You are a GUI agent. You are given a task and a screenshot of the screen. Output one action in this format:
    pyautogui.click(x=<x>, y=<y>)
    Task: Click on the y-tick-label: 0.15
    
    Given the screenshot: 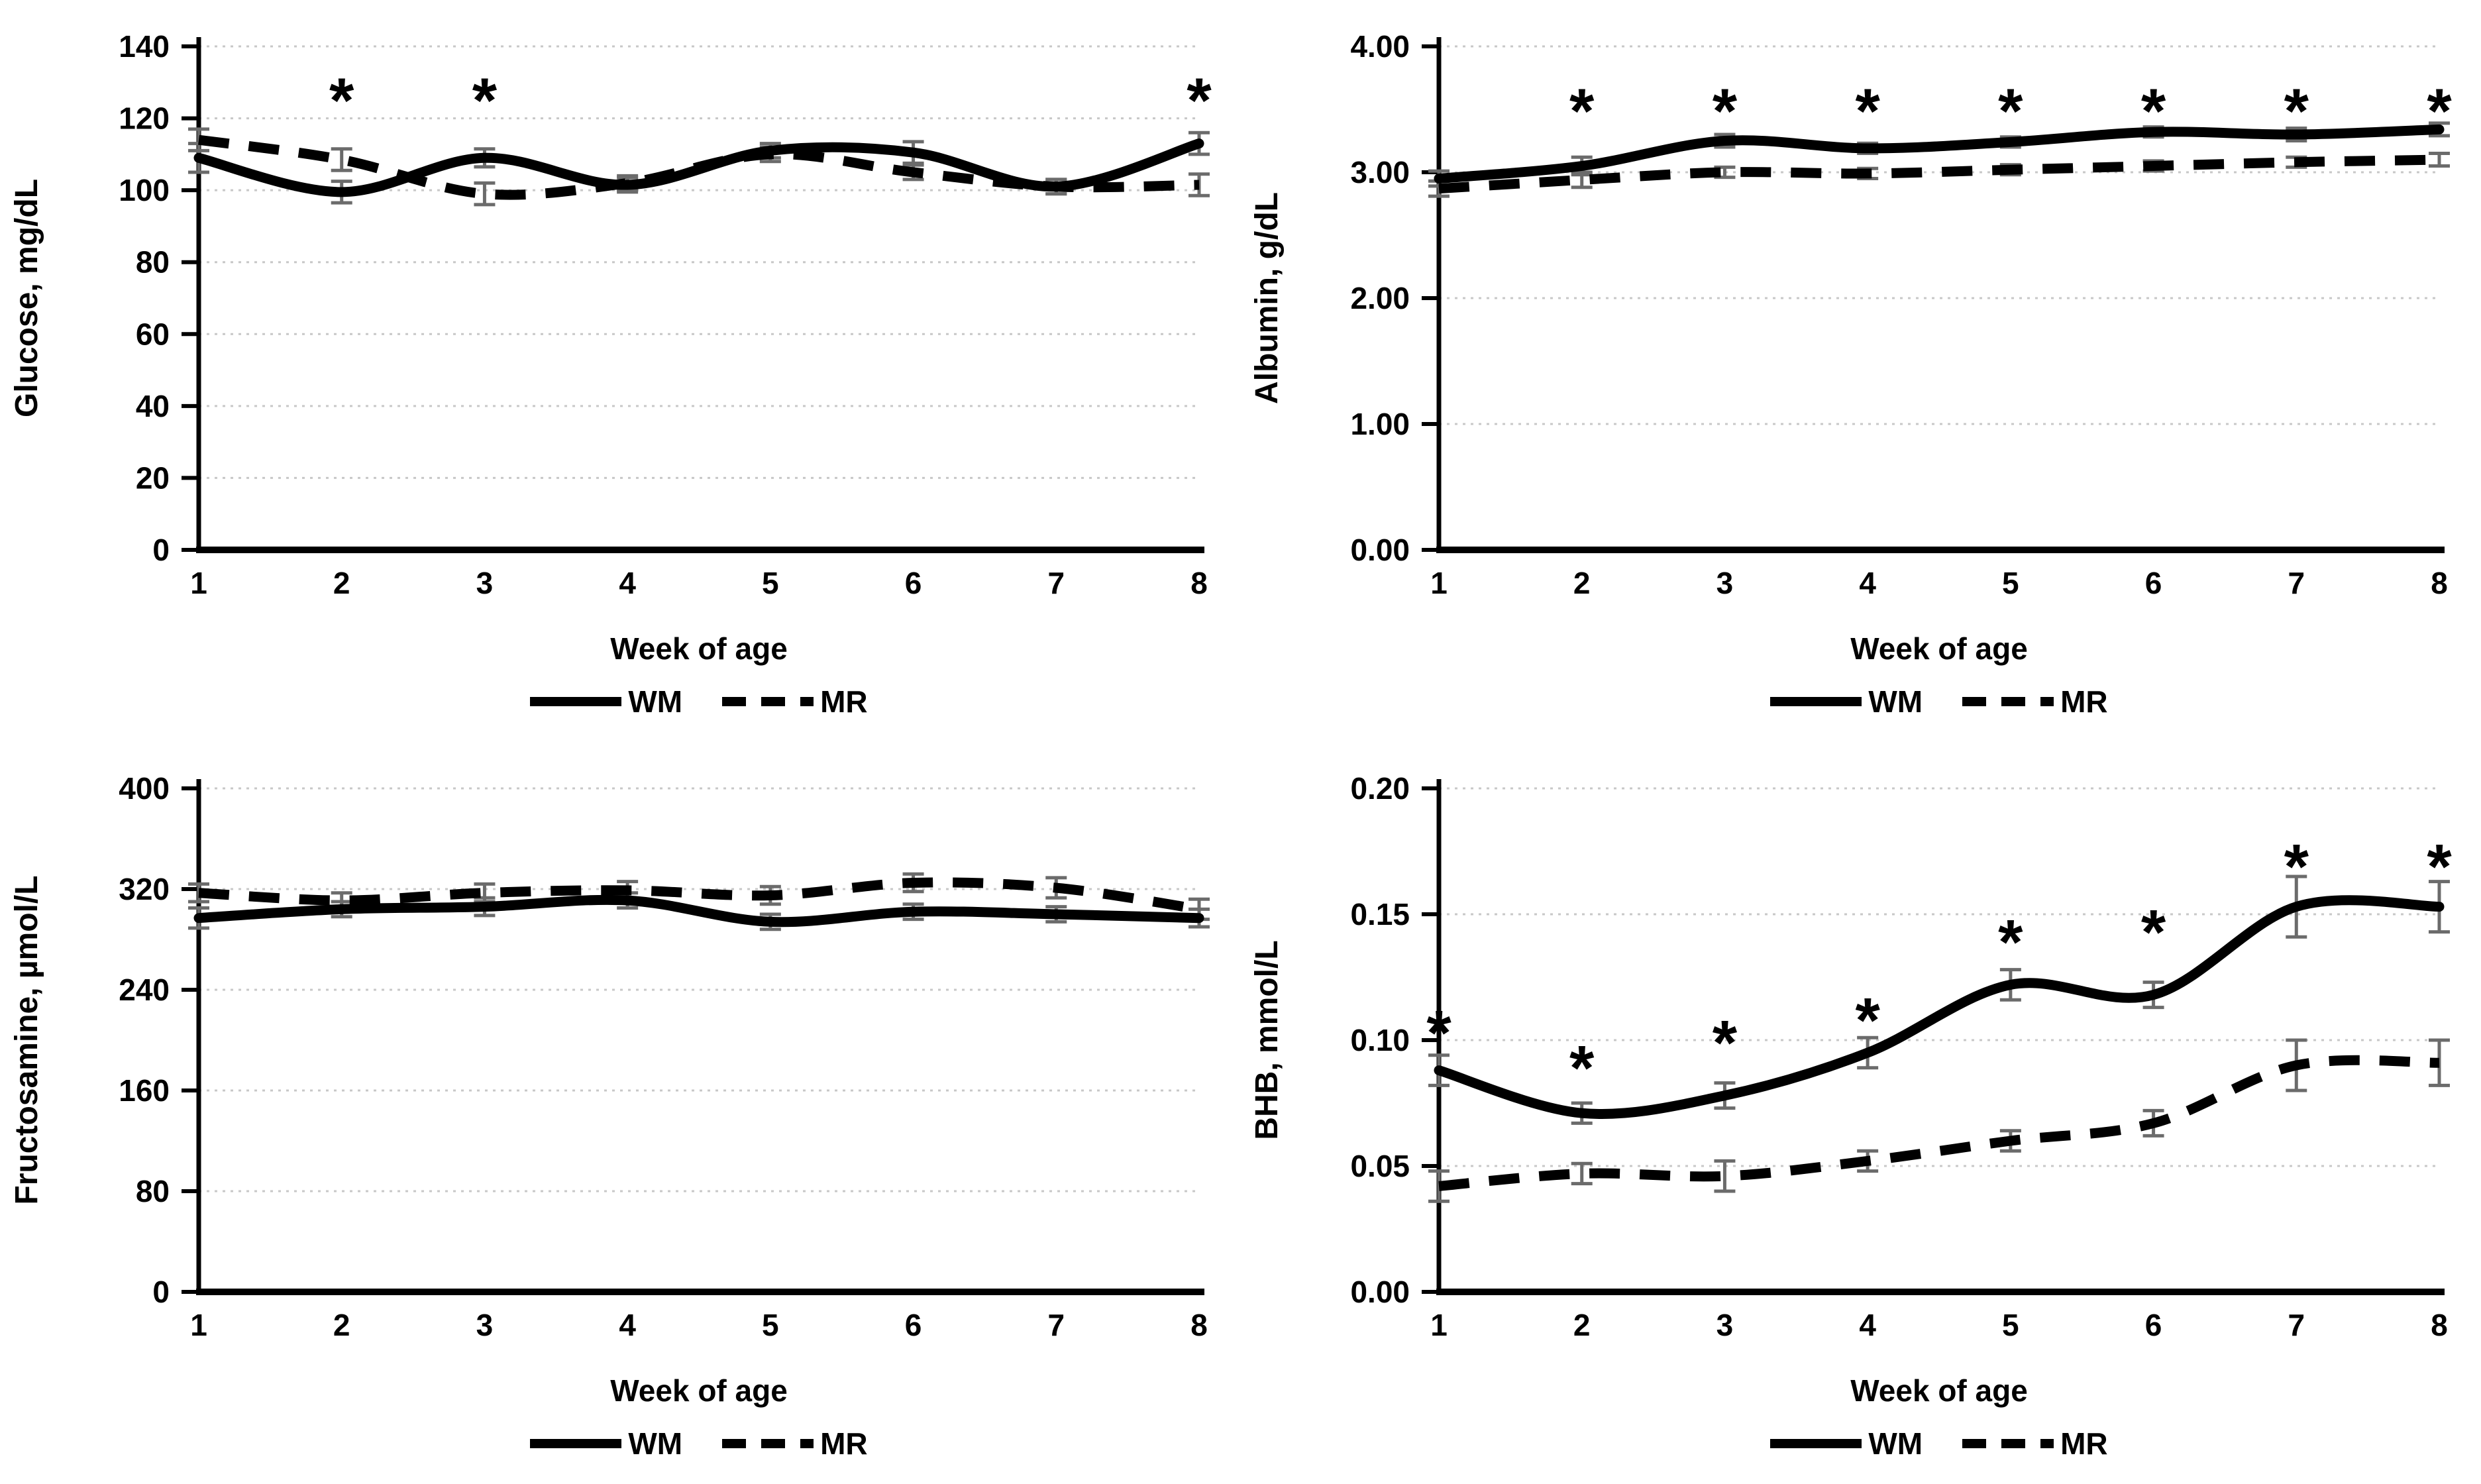 What is the action you would take?
    pyautogui.click(x=1380, y=914)
    